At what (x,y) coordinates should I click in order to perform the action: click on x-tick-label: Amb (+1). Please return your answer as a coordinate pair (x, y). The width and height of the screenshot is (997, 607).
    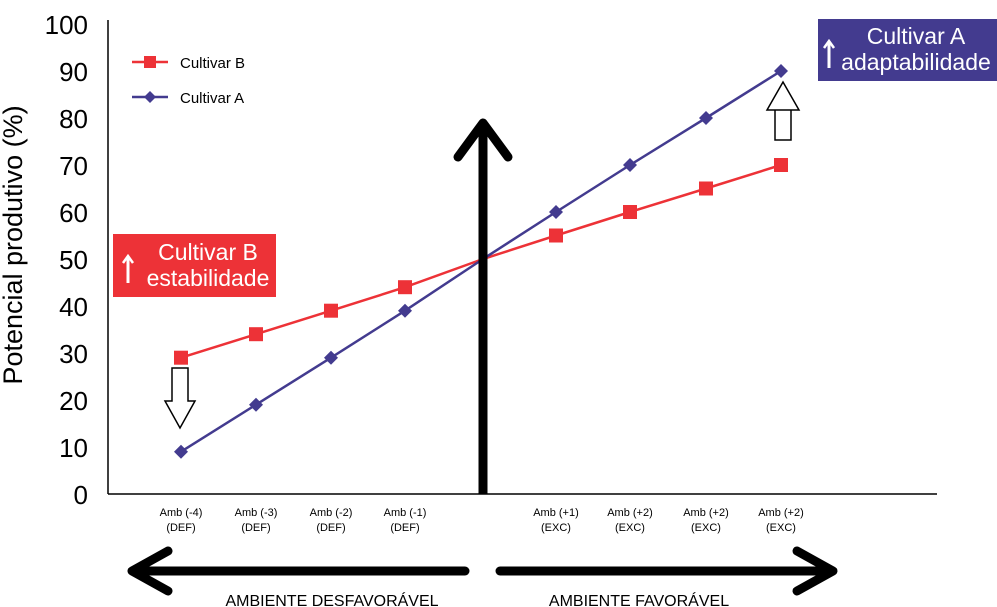
    Looking at the image, I should click on (556, 513).